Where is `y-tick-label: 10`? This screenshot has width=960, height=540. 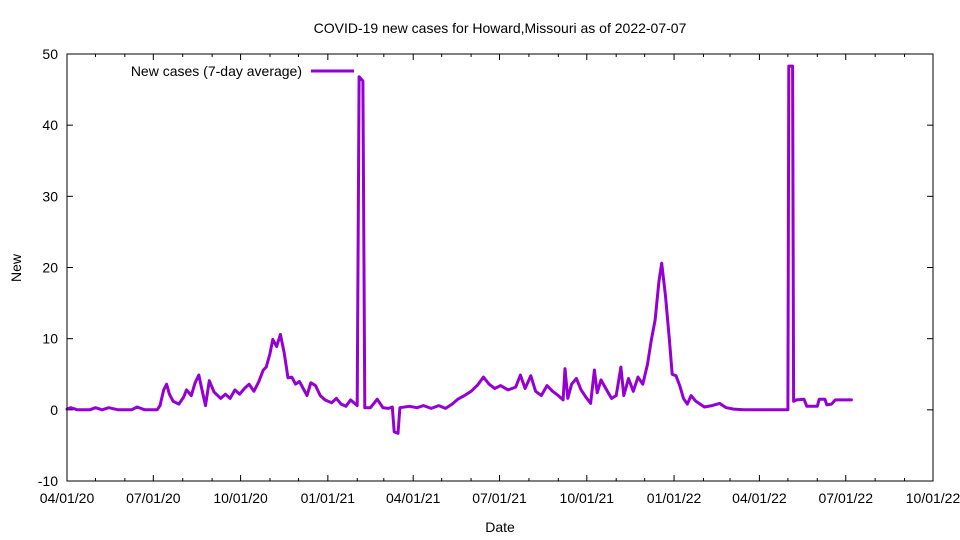 y-tick-label: 10 is located at coordinates (50, 339).